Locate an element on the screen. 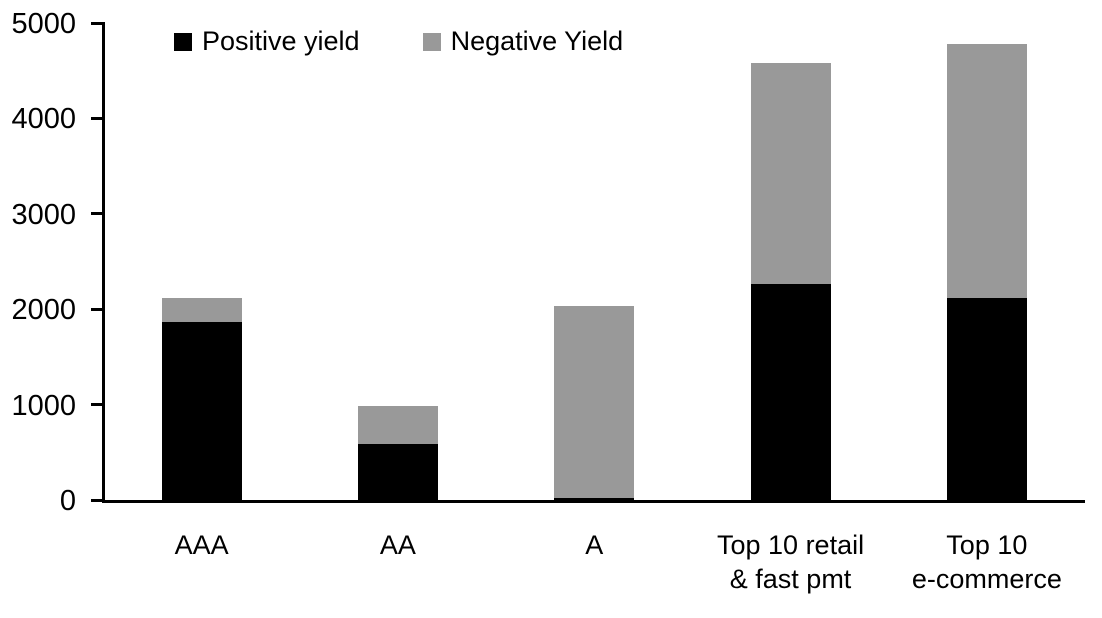  x-axis-label-a: A is located at coordinates (594, 545).